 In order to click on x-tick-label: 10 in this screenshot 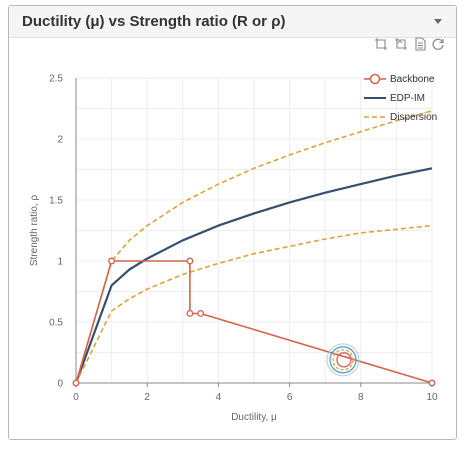, I will do `click(432, 397)`.